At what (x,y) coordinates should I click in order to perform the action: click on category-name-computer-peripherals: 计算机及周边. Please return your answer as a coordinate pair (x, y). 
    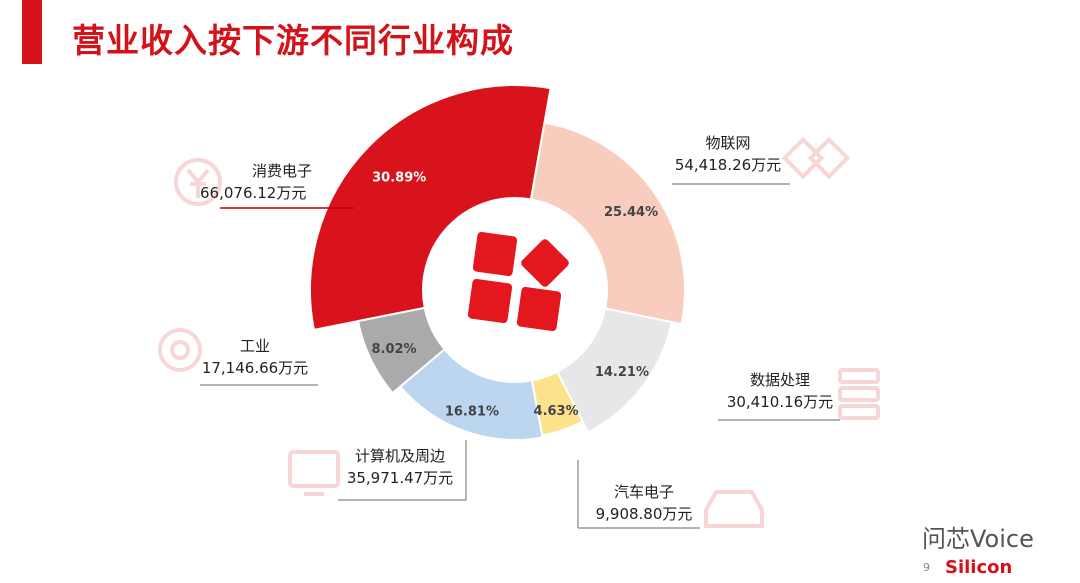
    Looking at the image, I should click on (400, 456).